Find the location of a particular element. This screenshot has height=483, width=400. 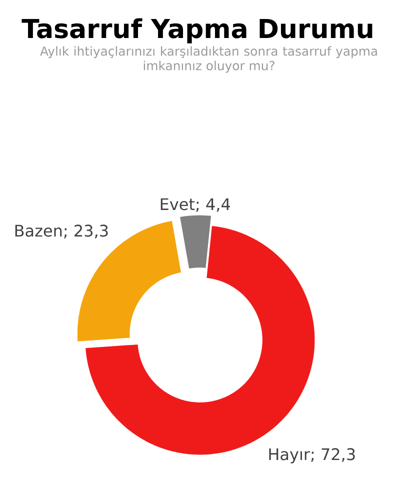

chart-subtitle: Aylık ihtiyaçlarınızı karşıladıktan sonra tasarruf yapma imkanınız oluyor mu? is located at coordinates (208, 59).